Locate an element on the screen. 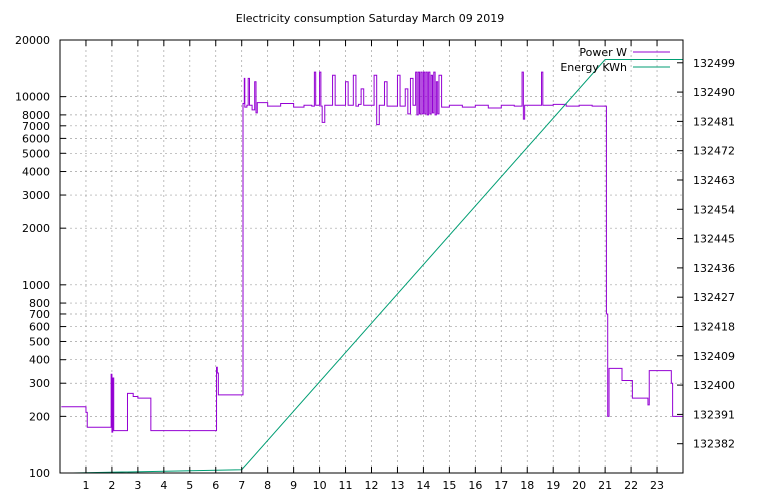  x-tick-label: 22 is located at coordinates (631, 485).